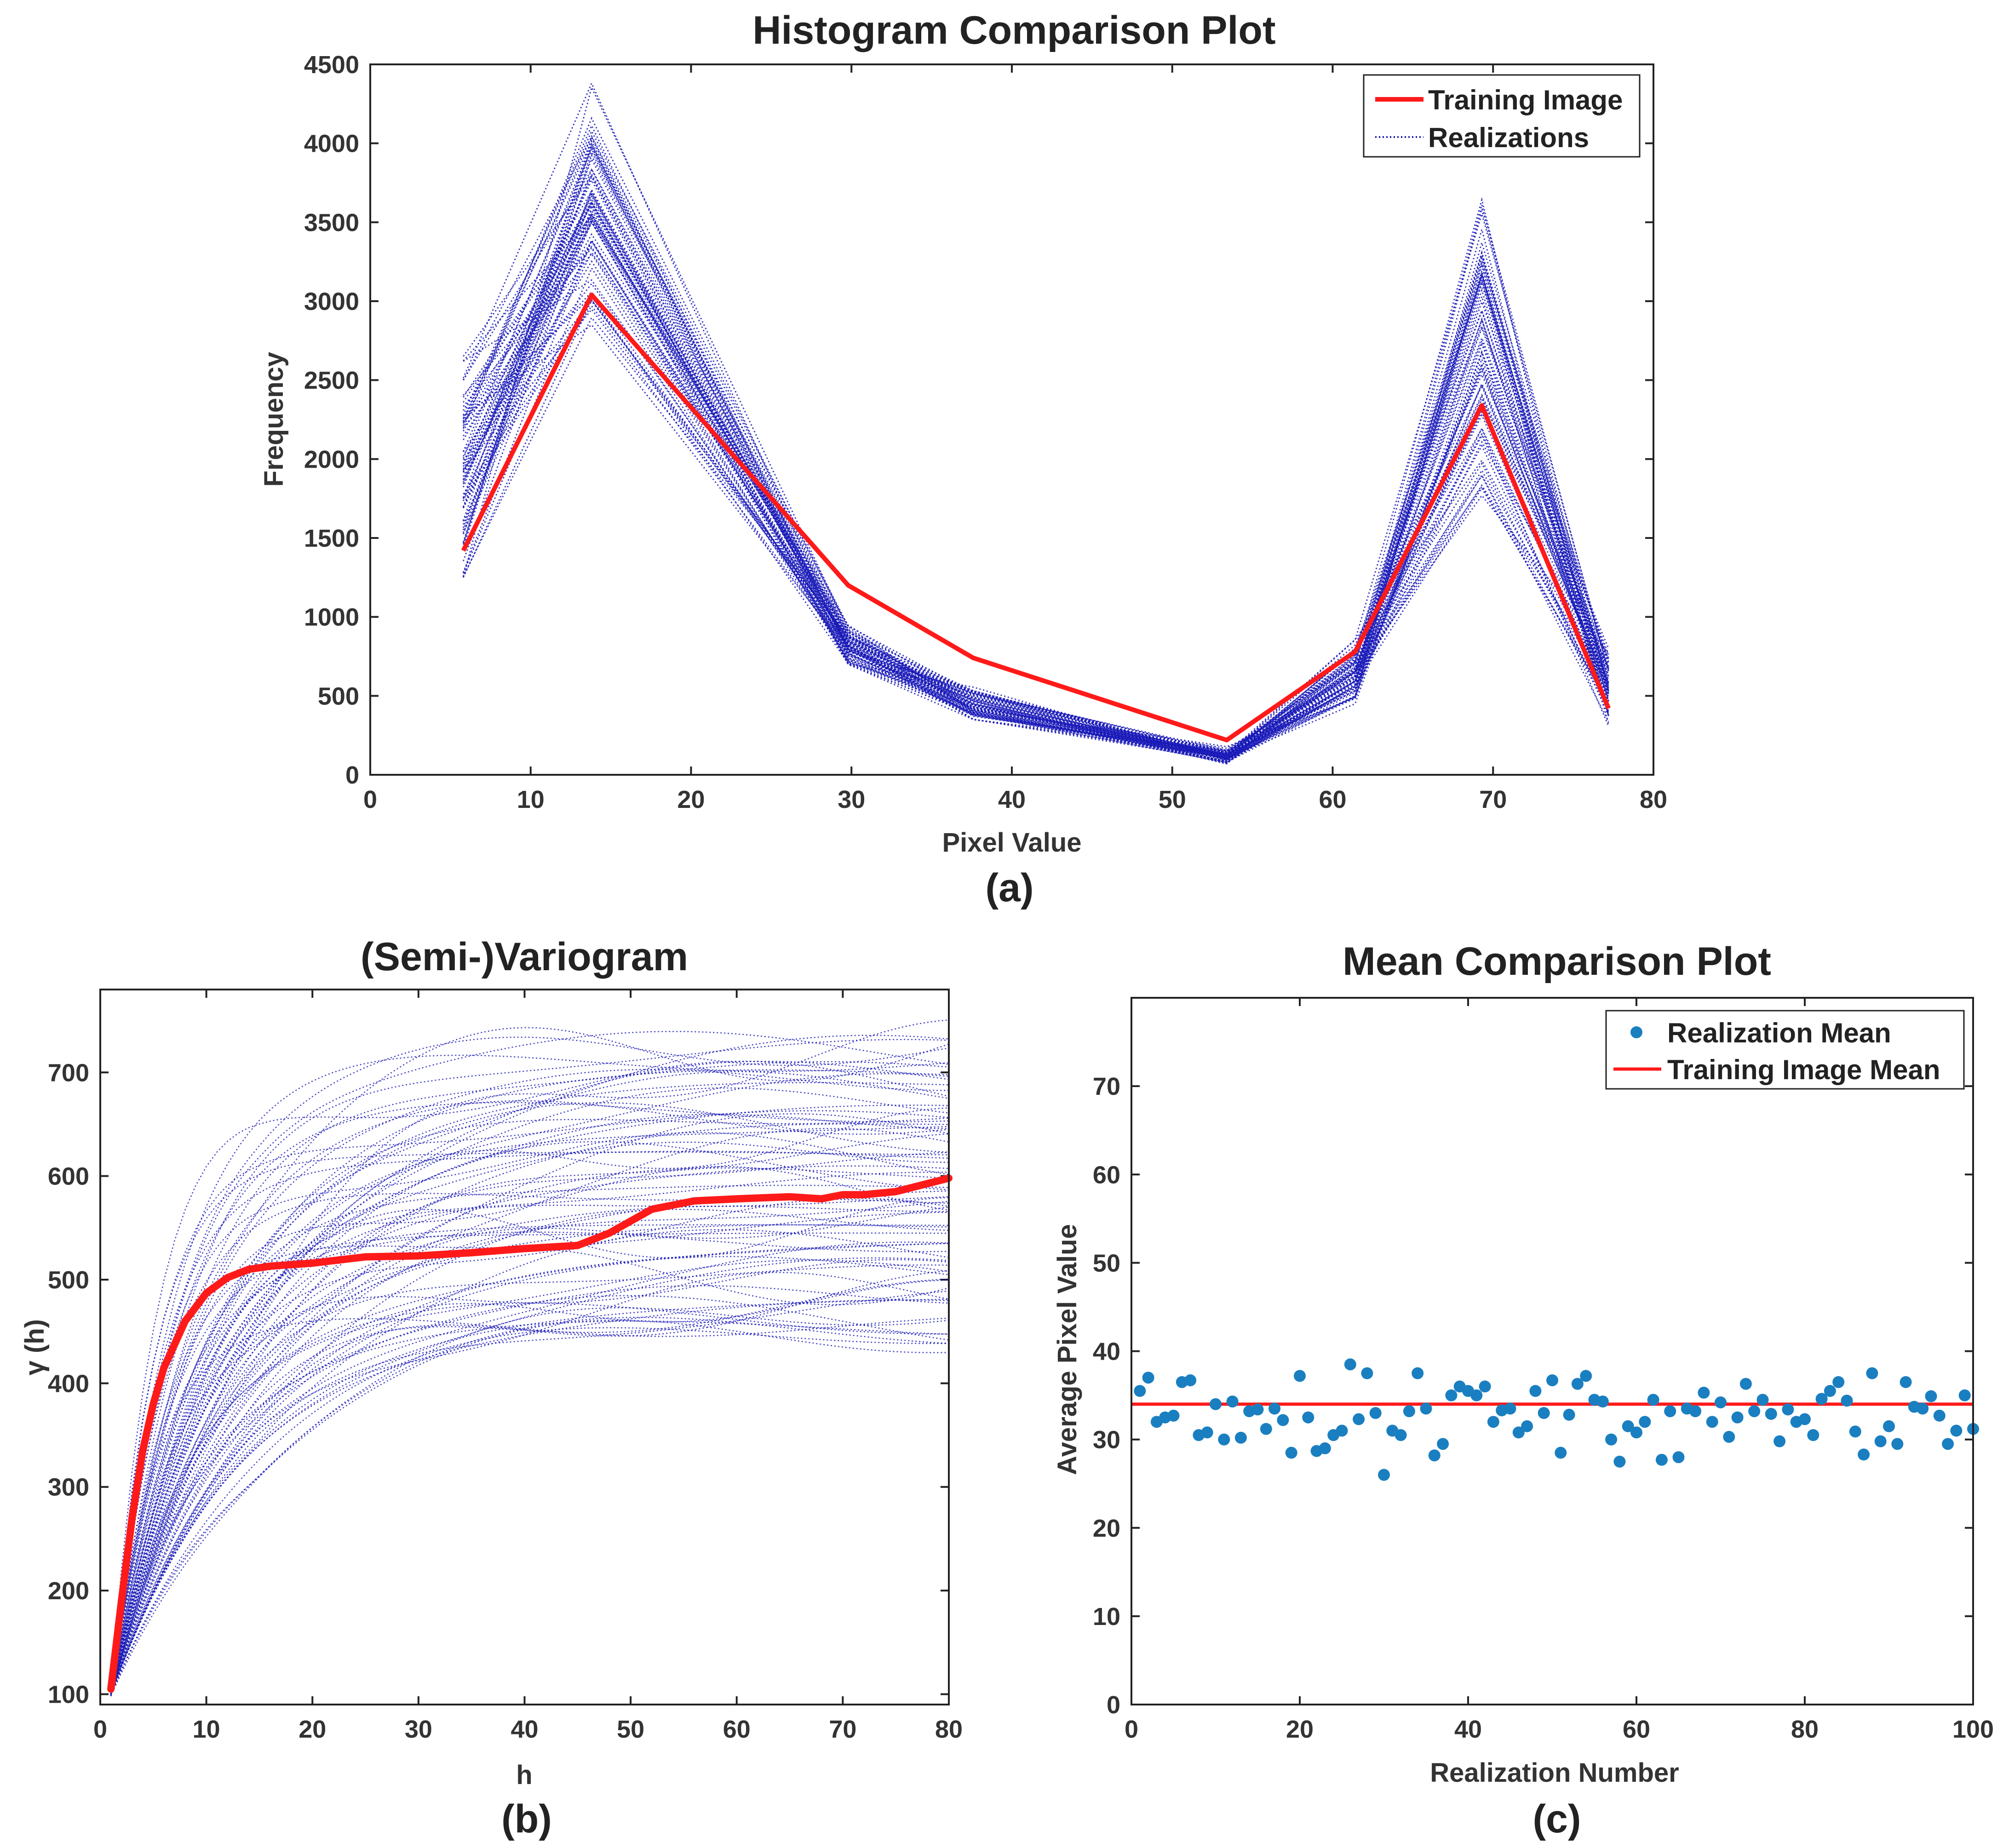  I want to click on variogram-title: (Semi-)Variogram, so click(524, 957).